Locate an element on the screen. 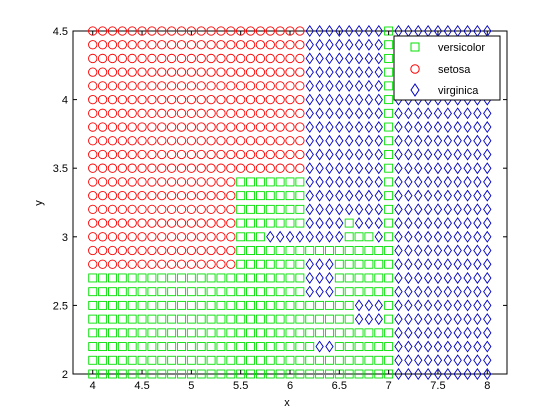 This screenshot has width=560, height=420. x-tick-label: 7 is located at coordinates (389, 386).